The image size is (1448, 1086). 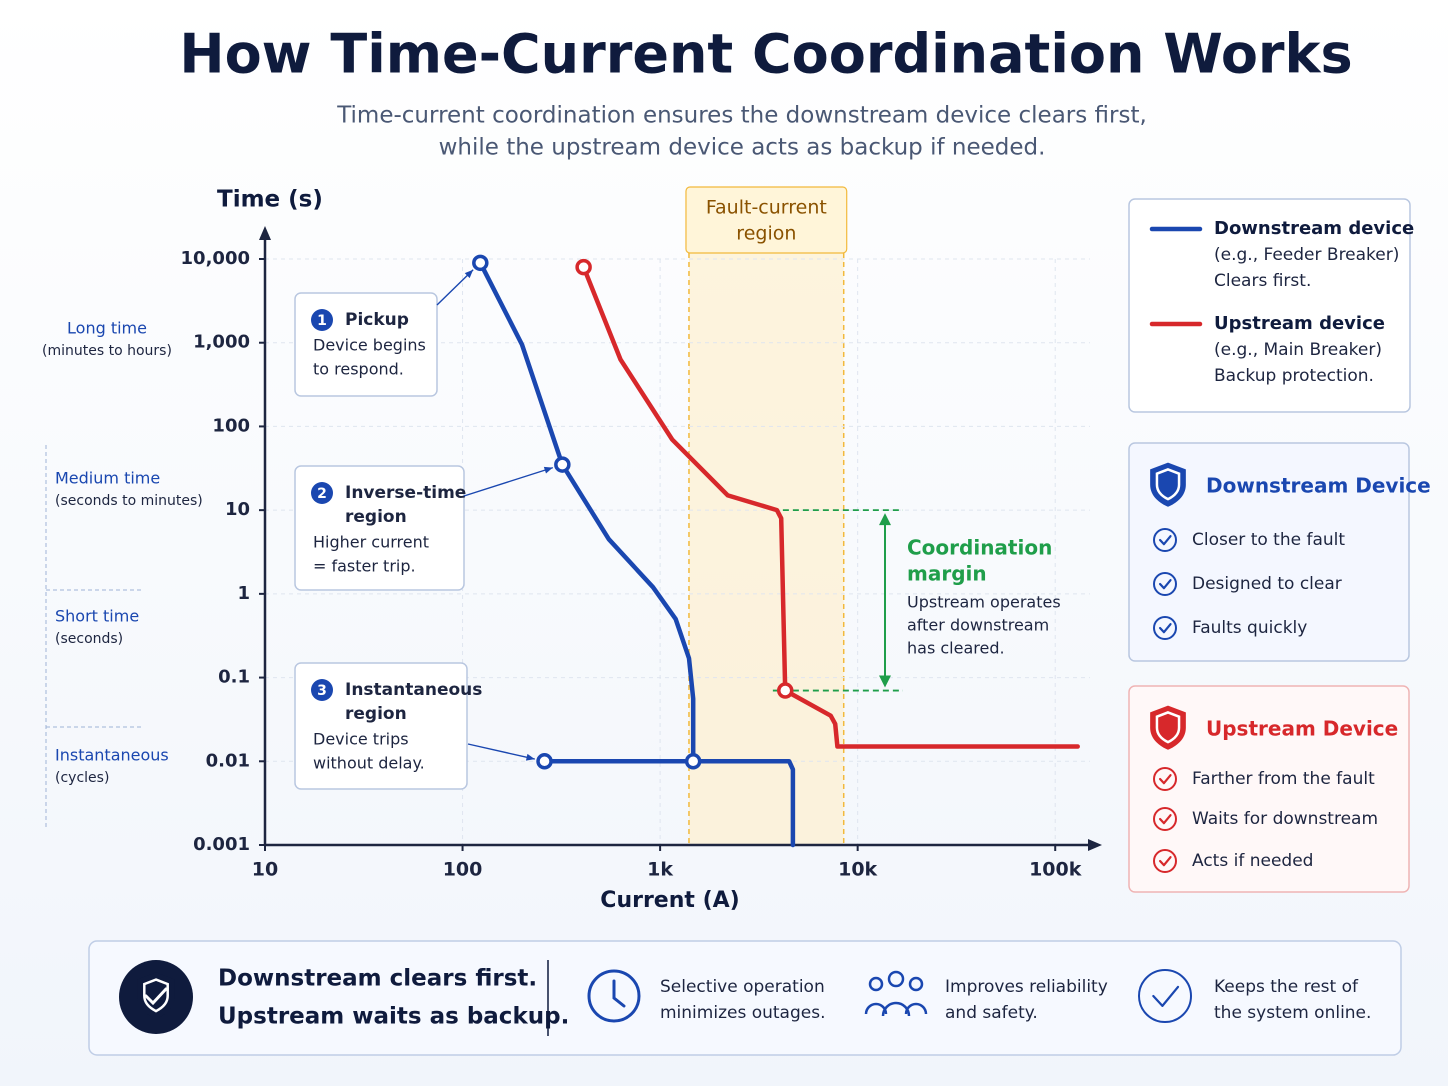 What do you see at coordinates (234, 677) in the screenshot?
I see `y-tick-label: 0.1` at bounding box center [234, 677].